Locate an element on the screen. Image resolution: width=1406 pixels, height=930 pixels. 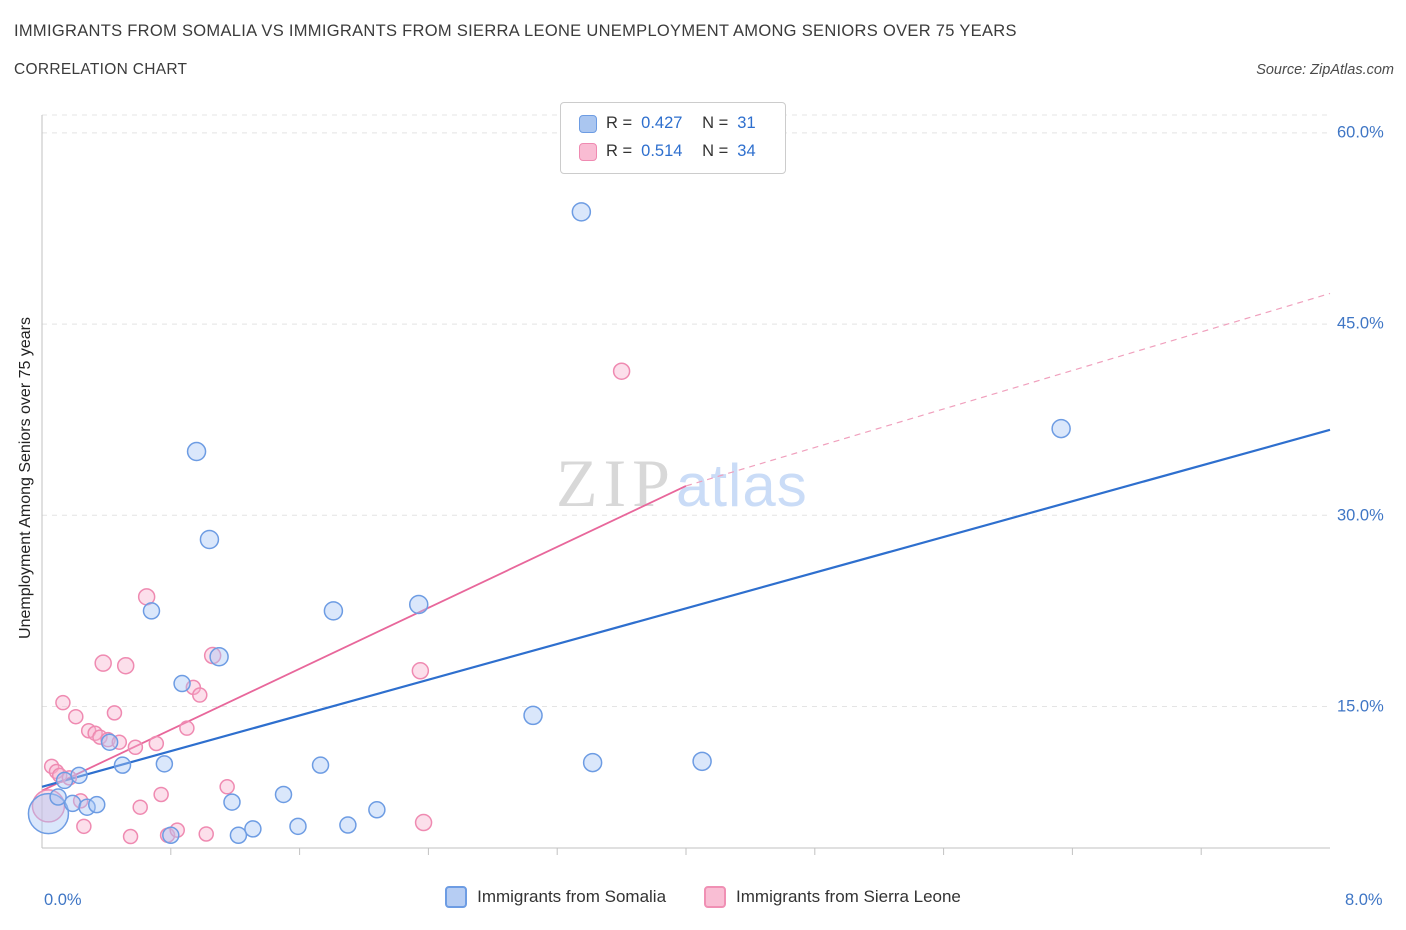
legend-item-sierra-leone: Immigrants from Sierra Leone is located at coordinates (832, 897).